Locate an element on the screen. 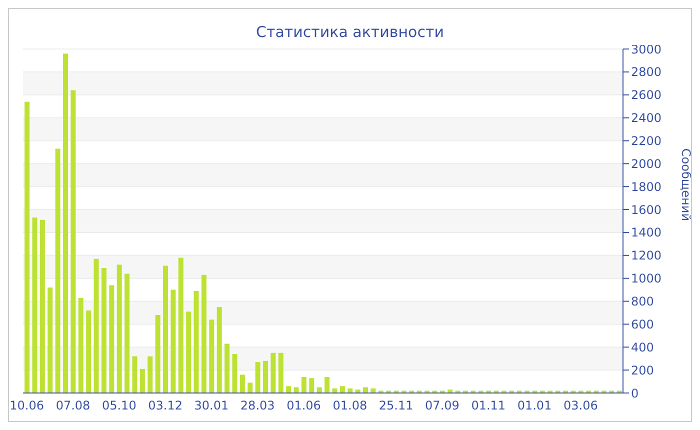  x-tick-label: 01.06 is located at coordinates (303, 405).